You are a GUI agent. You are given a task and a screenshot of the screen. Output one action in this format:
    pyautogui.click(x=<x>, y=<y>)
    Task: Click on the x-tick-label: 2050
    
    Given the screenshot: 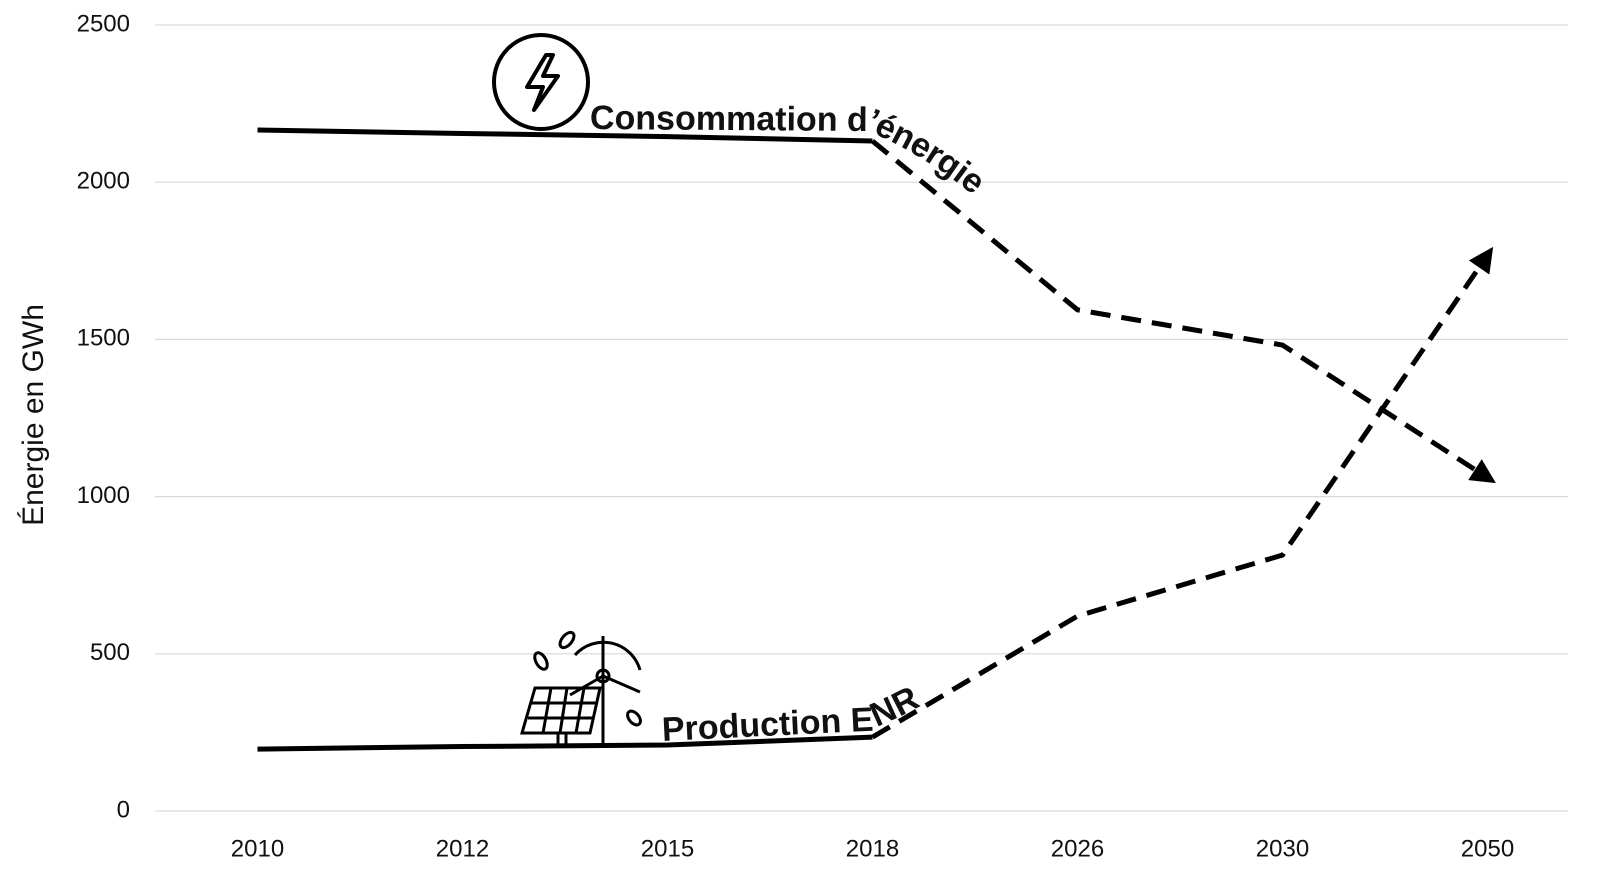 What is the action you would take?
    pyautogui.click(x=1487, y=848)
    